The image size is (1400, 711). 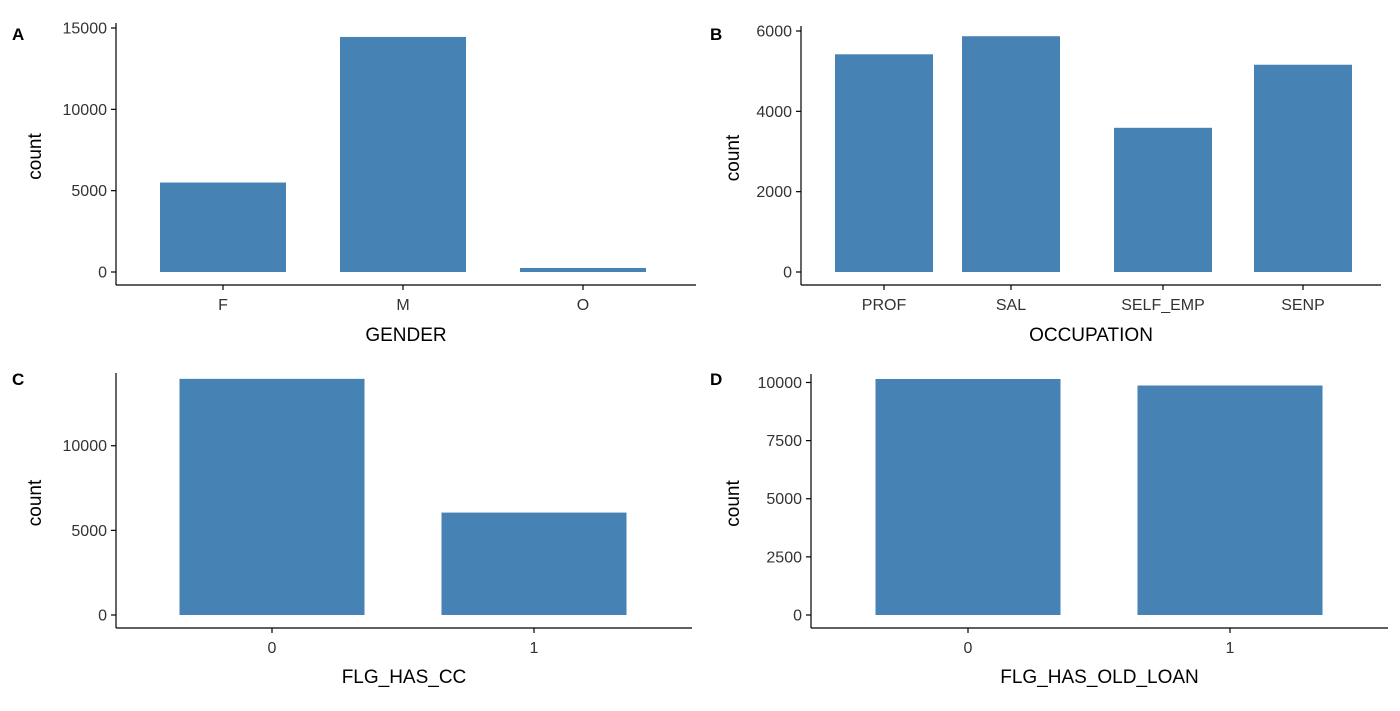 What do you see at coordinates (1099, 677) in the screenshot?
I see `x-axis-title: FLG_HAS_OLD_LOAN` at bounding box center [1099, 677].